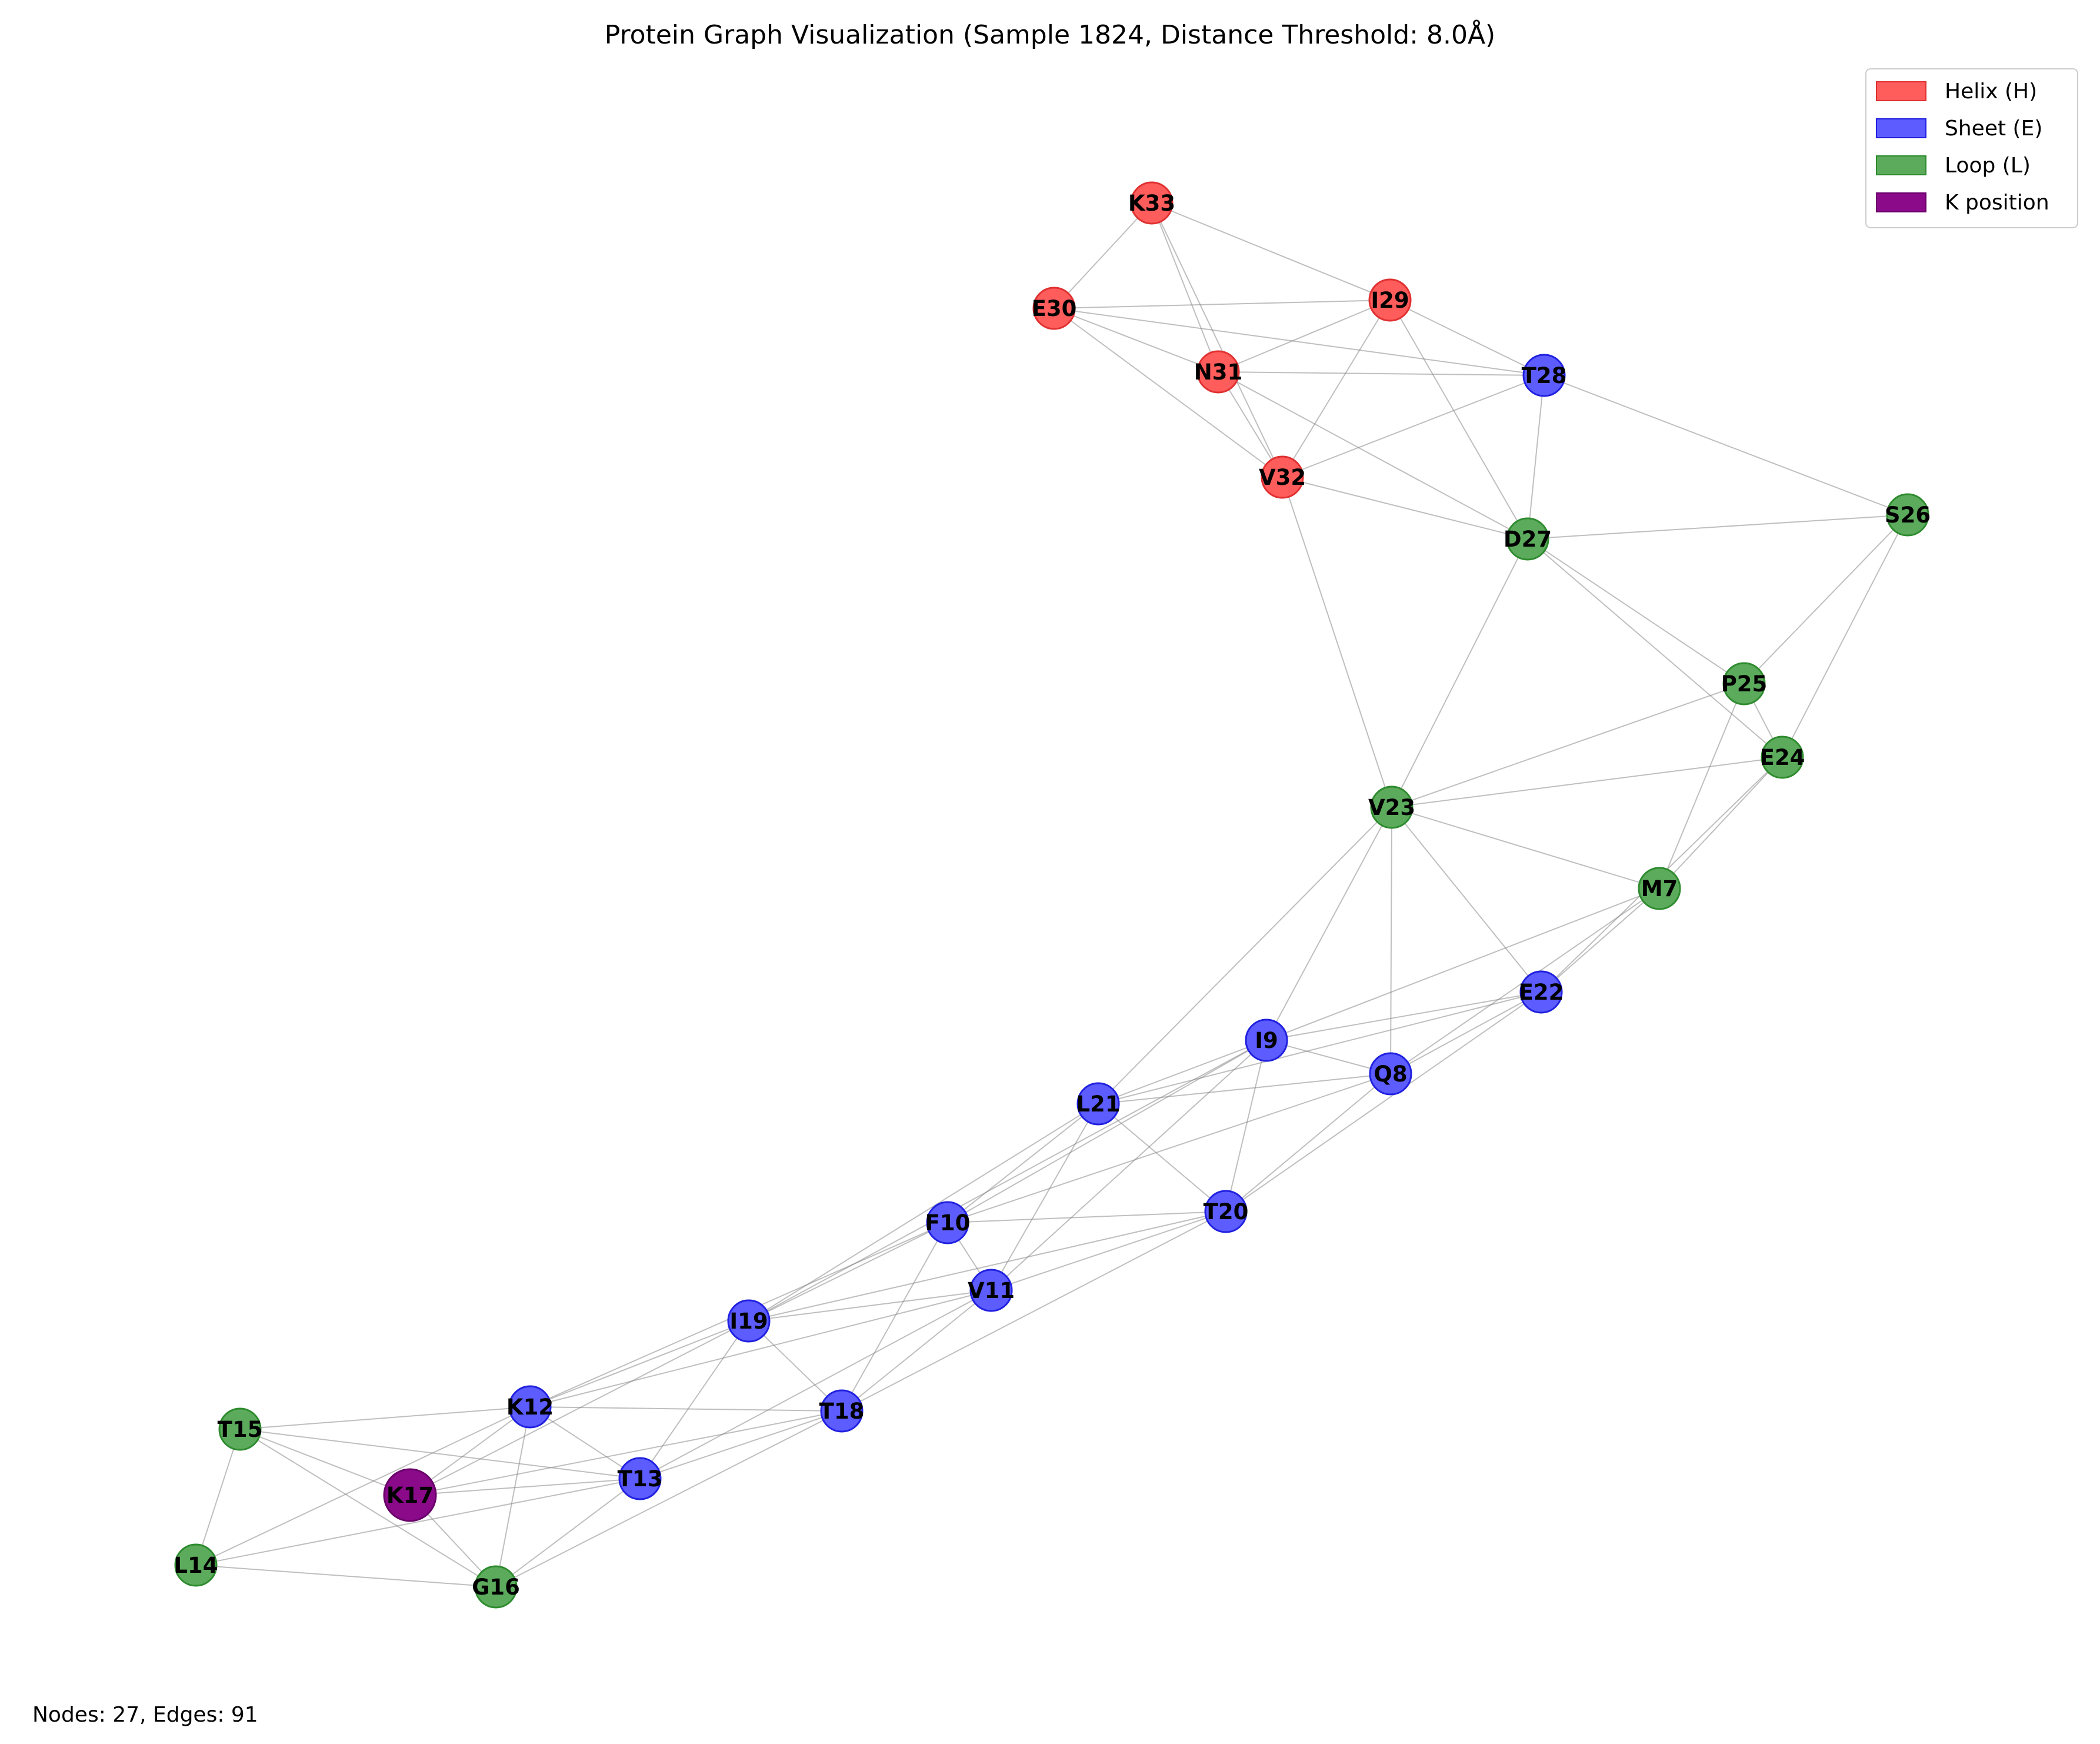 This screenshot has width=2100, height=1744. I want to click on edge-E22-T20, so click(1383, 1101).